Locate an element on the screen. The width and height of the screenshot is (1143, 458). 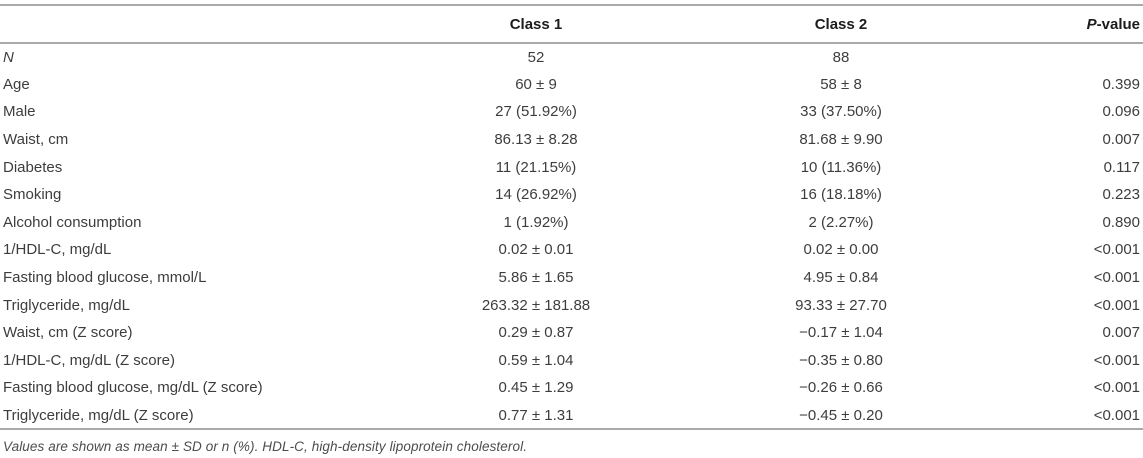
cell-class2: 58 ± 8 is located at coordinates (841, 84).